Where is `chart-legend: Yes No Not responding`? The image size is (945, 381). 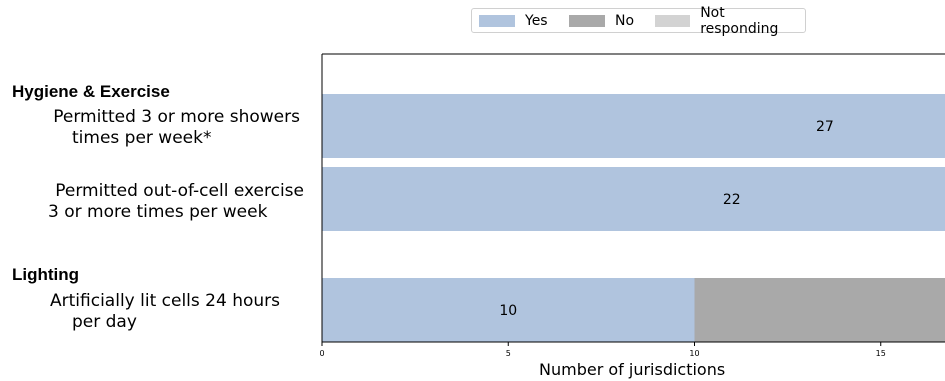 chart-legend: Yes No Not responding is located at coordinates (638, 21).